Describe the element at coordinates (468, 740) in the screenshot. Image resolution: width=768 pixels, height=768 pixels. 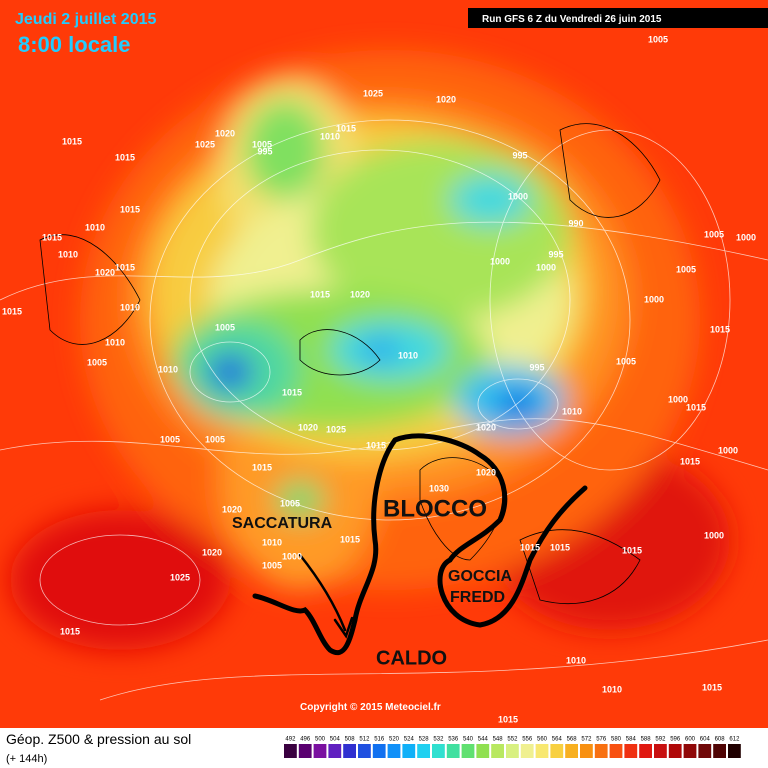
I see `legend-level: 540` at that location.